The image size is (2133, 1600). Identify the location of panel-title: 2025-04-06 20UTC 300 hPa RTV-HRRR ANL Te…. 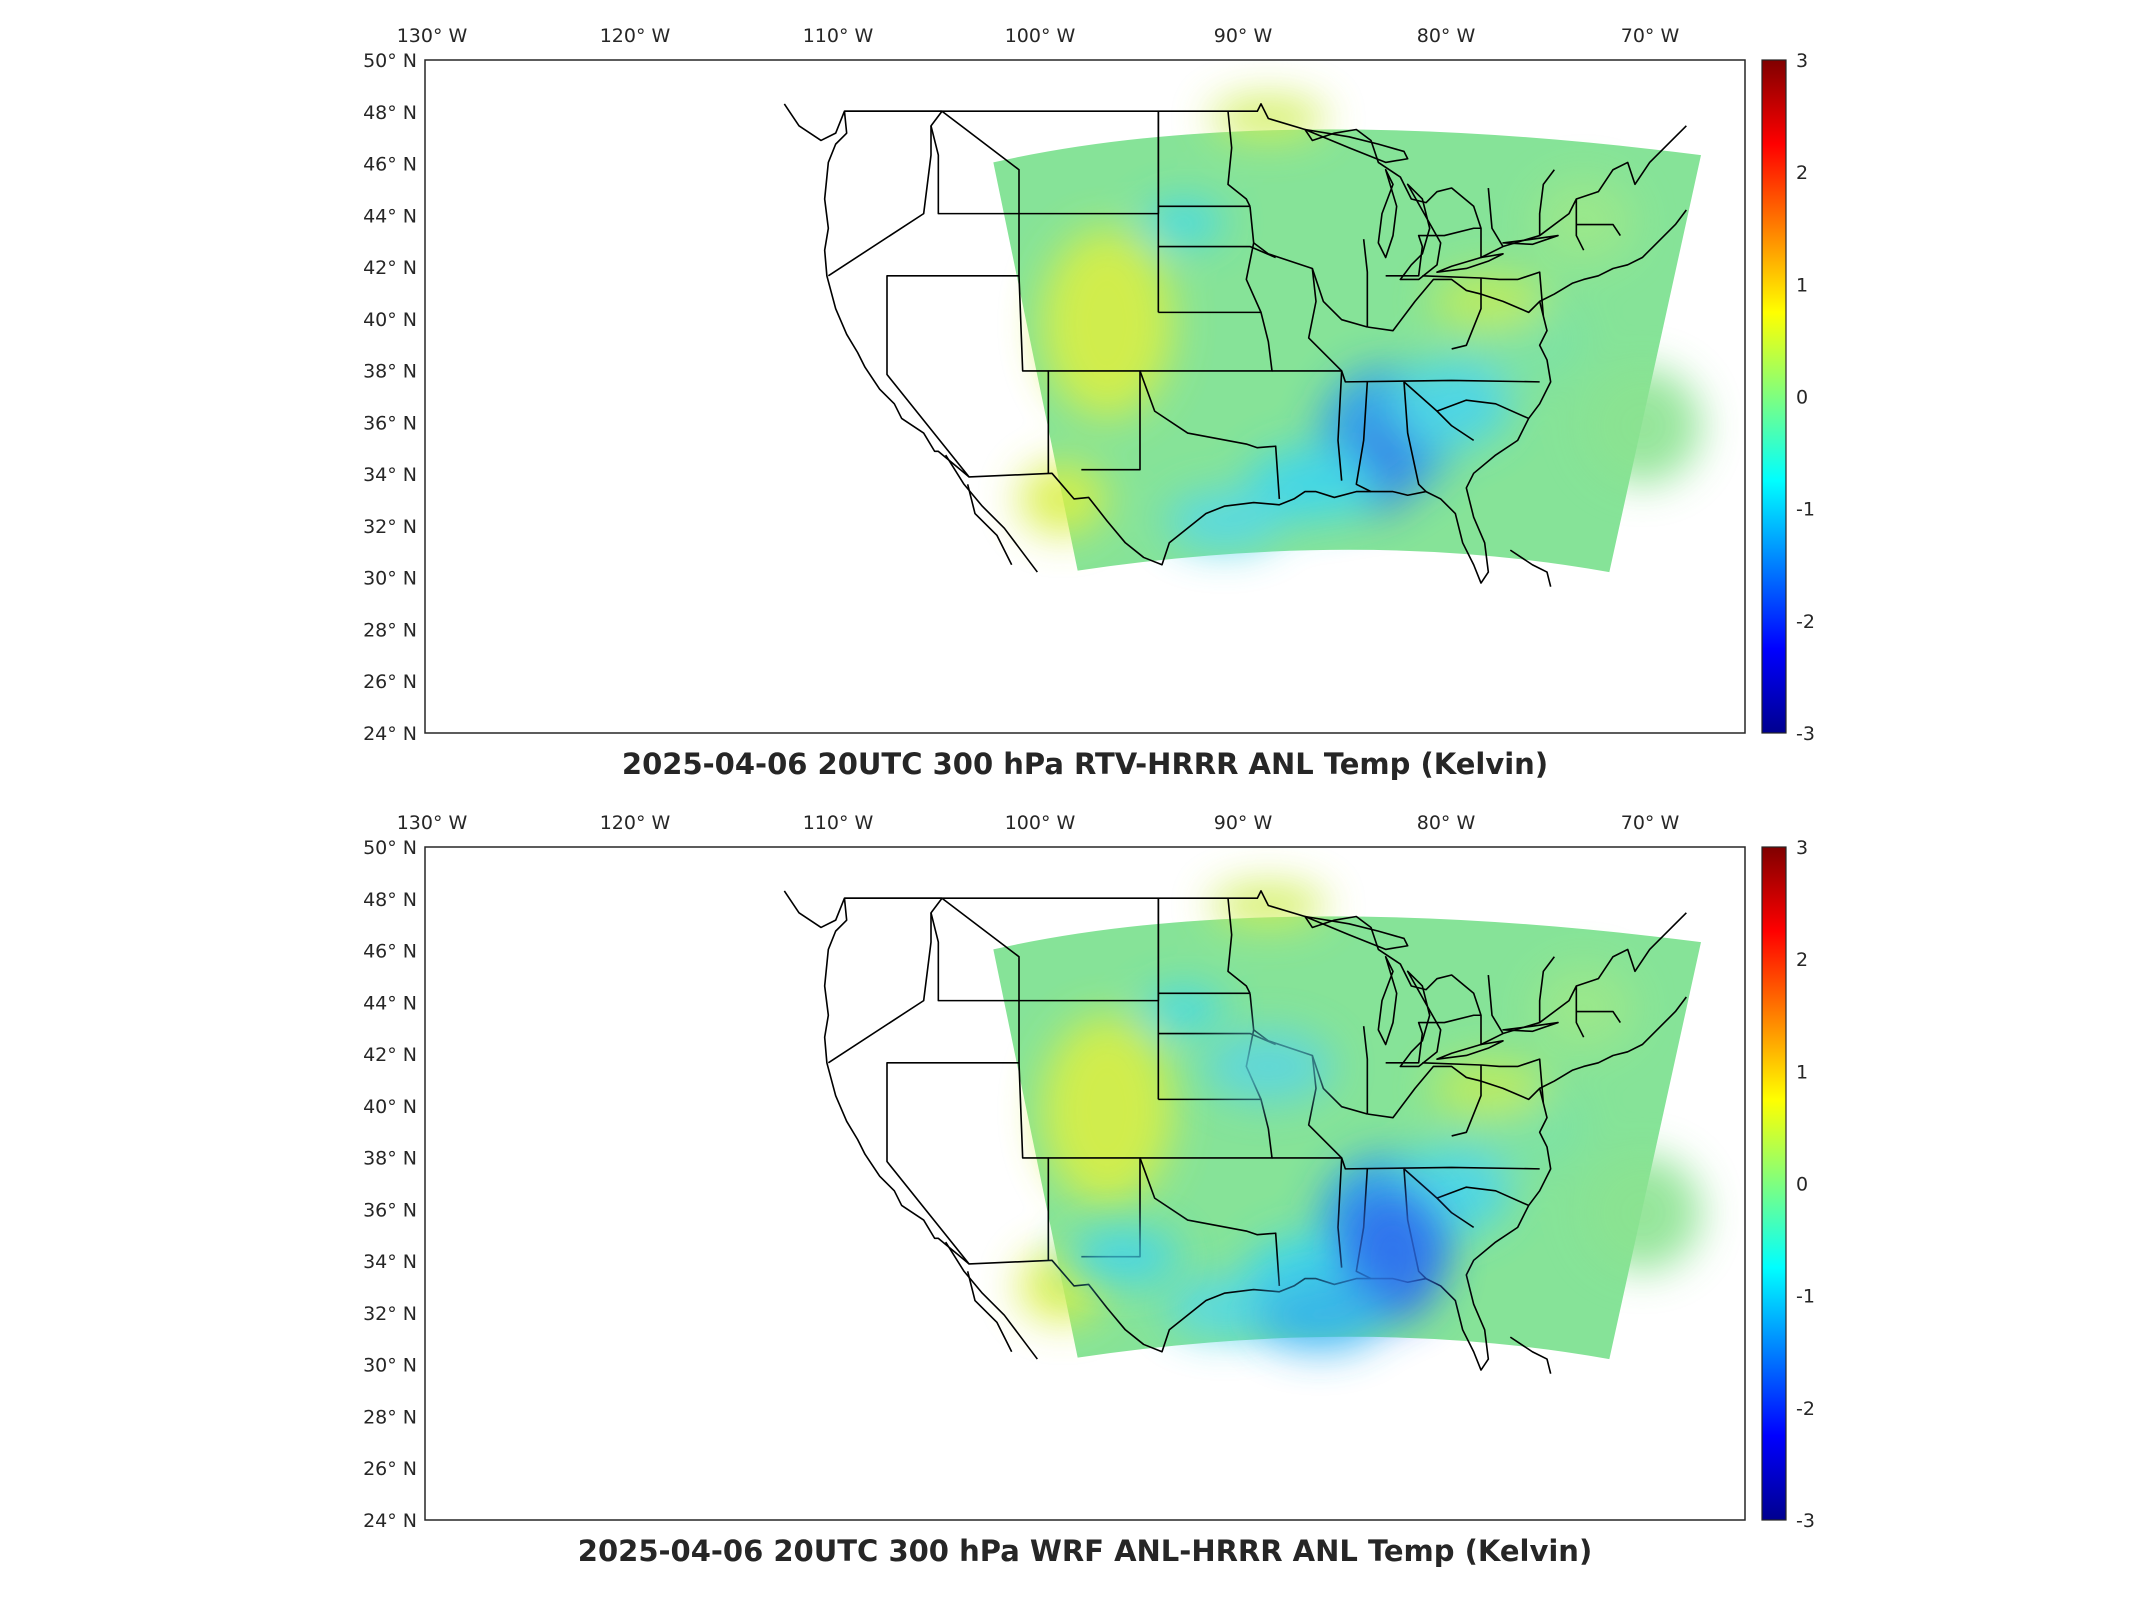
(1085, 764).